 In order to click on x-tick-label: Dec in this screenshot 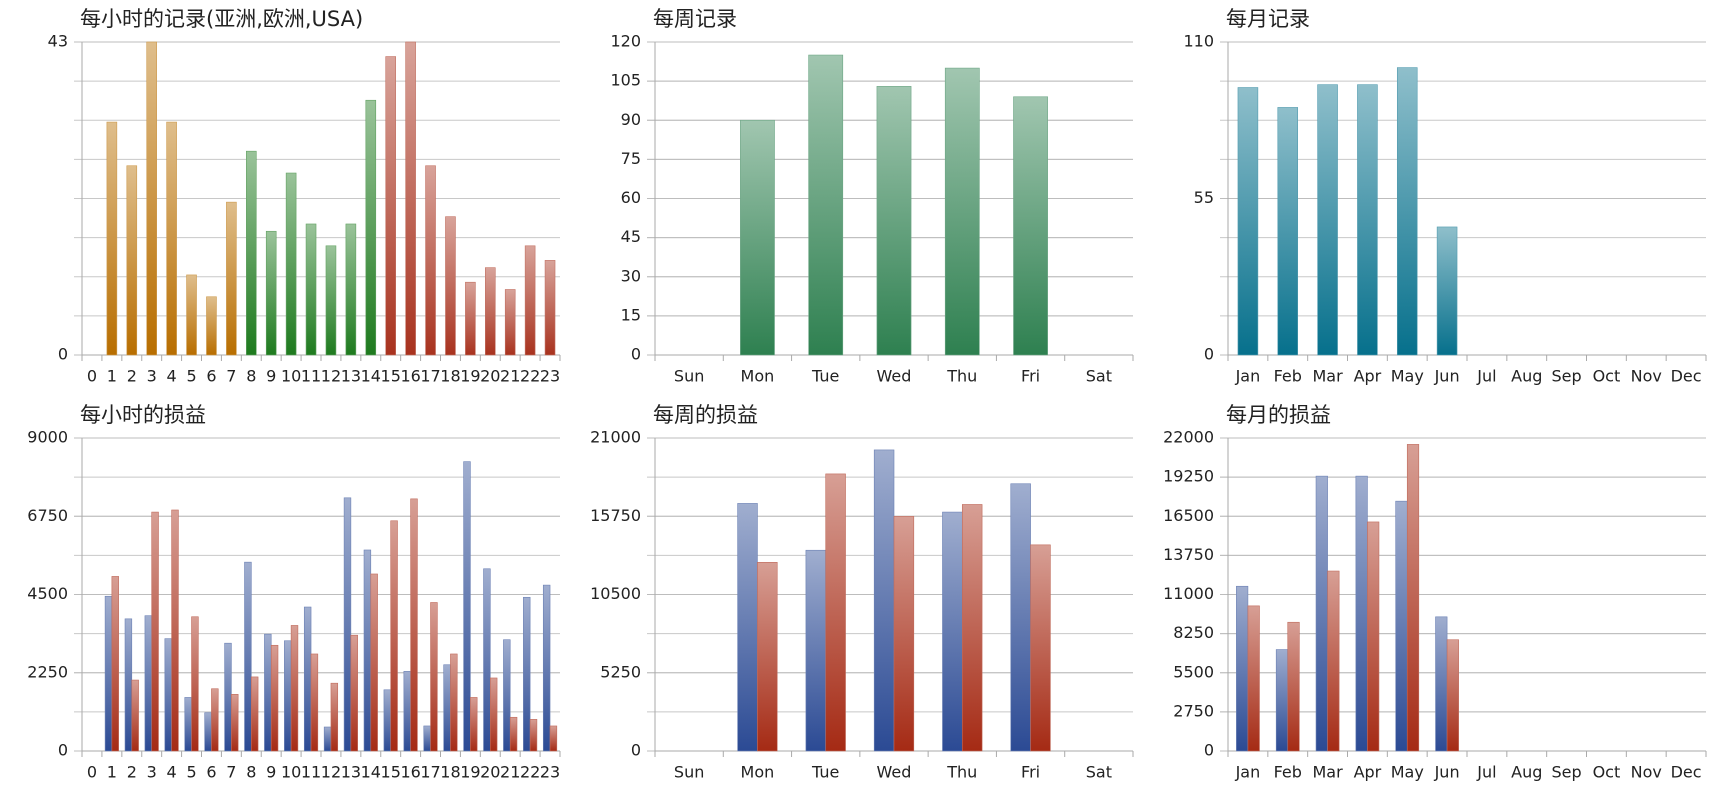, I will do `click(1686, 772)`.